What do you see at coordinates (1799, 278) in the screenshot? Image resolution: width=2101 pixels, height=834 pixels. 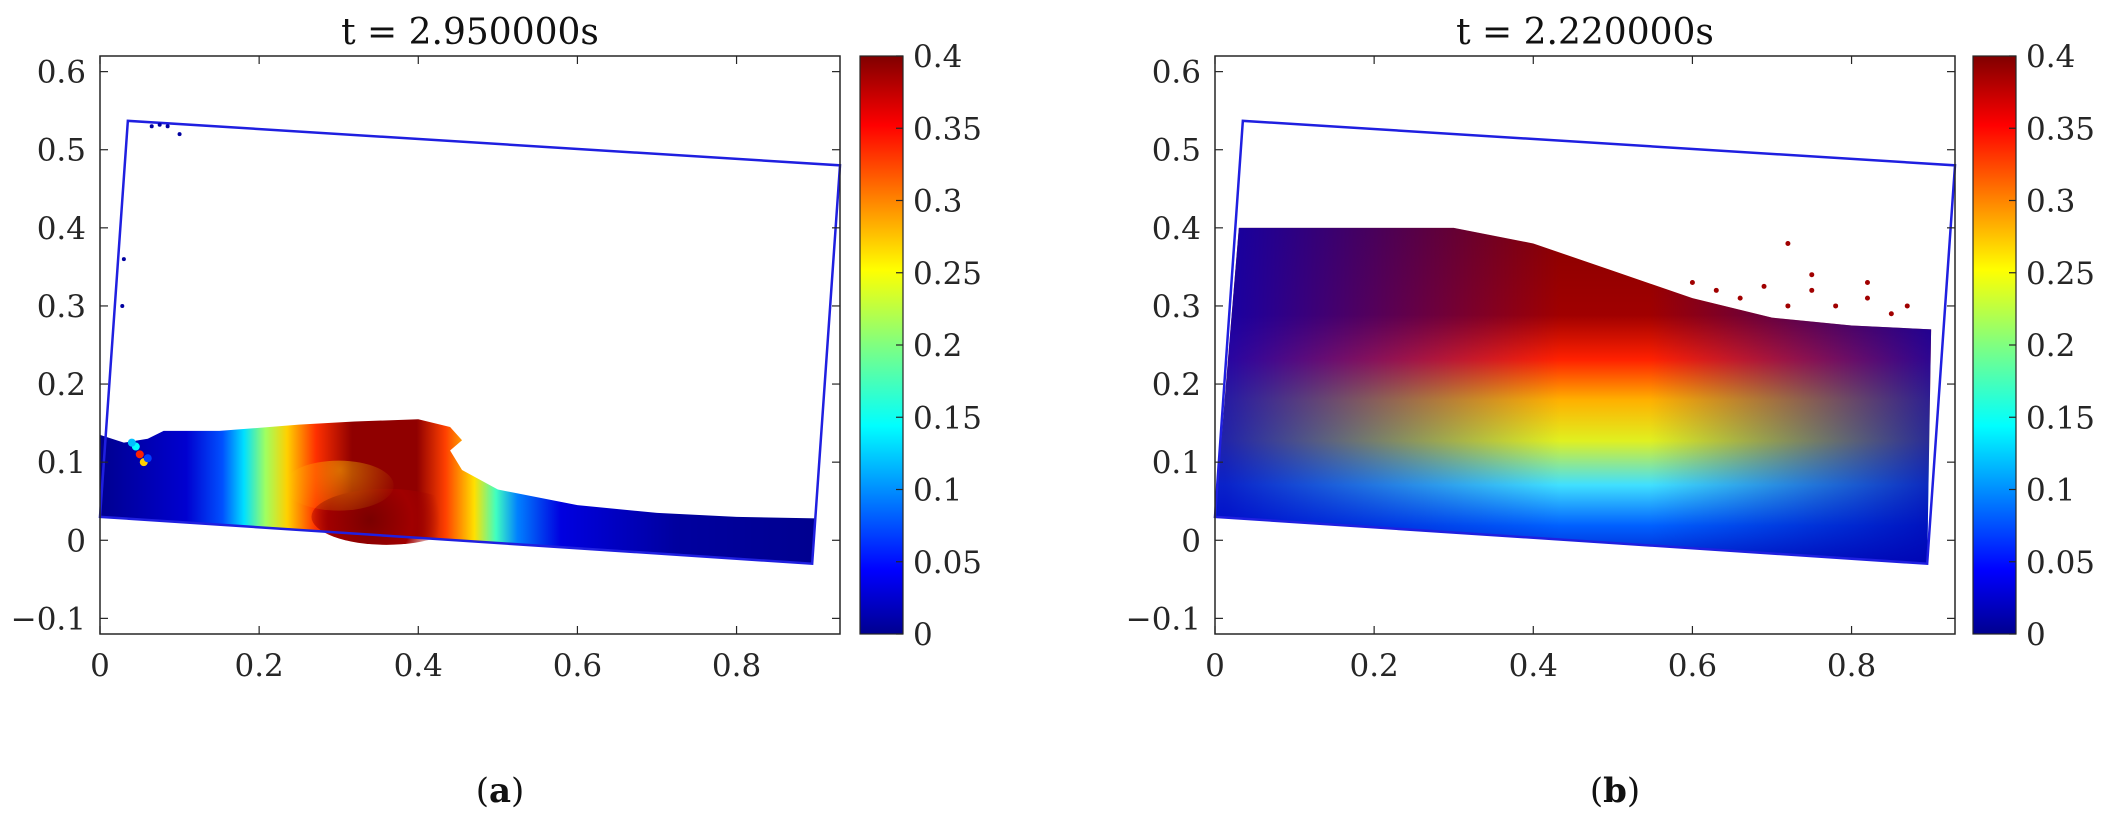 I see `spray-particles-b` at bounding box center [1799, 278].